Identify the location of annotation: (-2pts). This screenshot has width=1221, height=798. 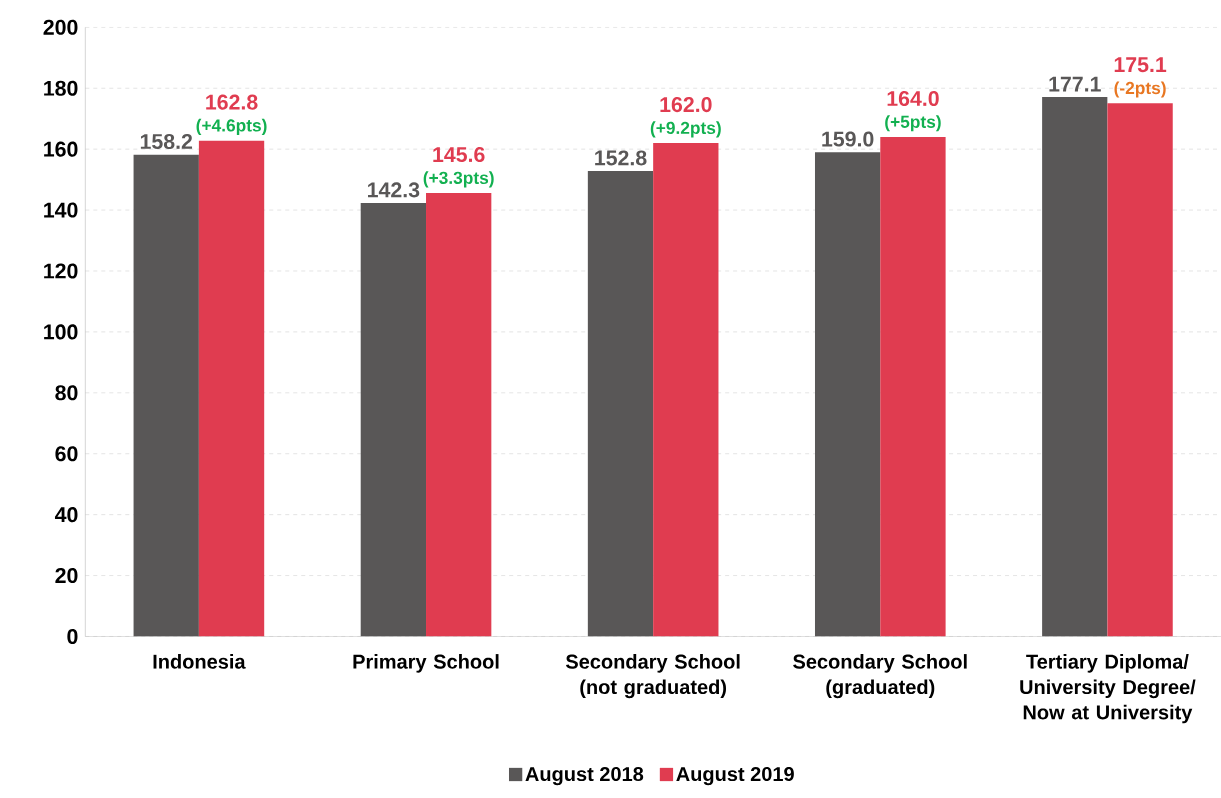
(1140, 89).